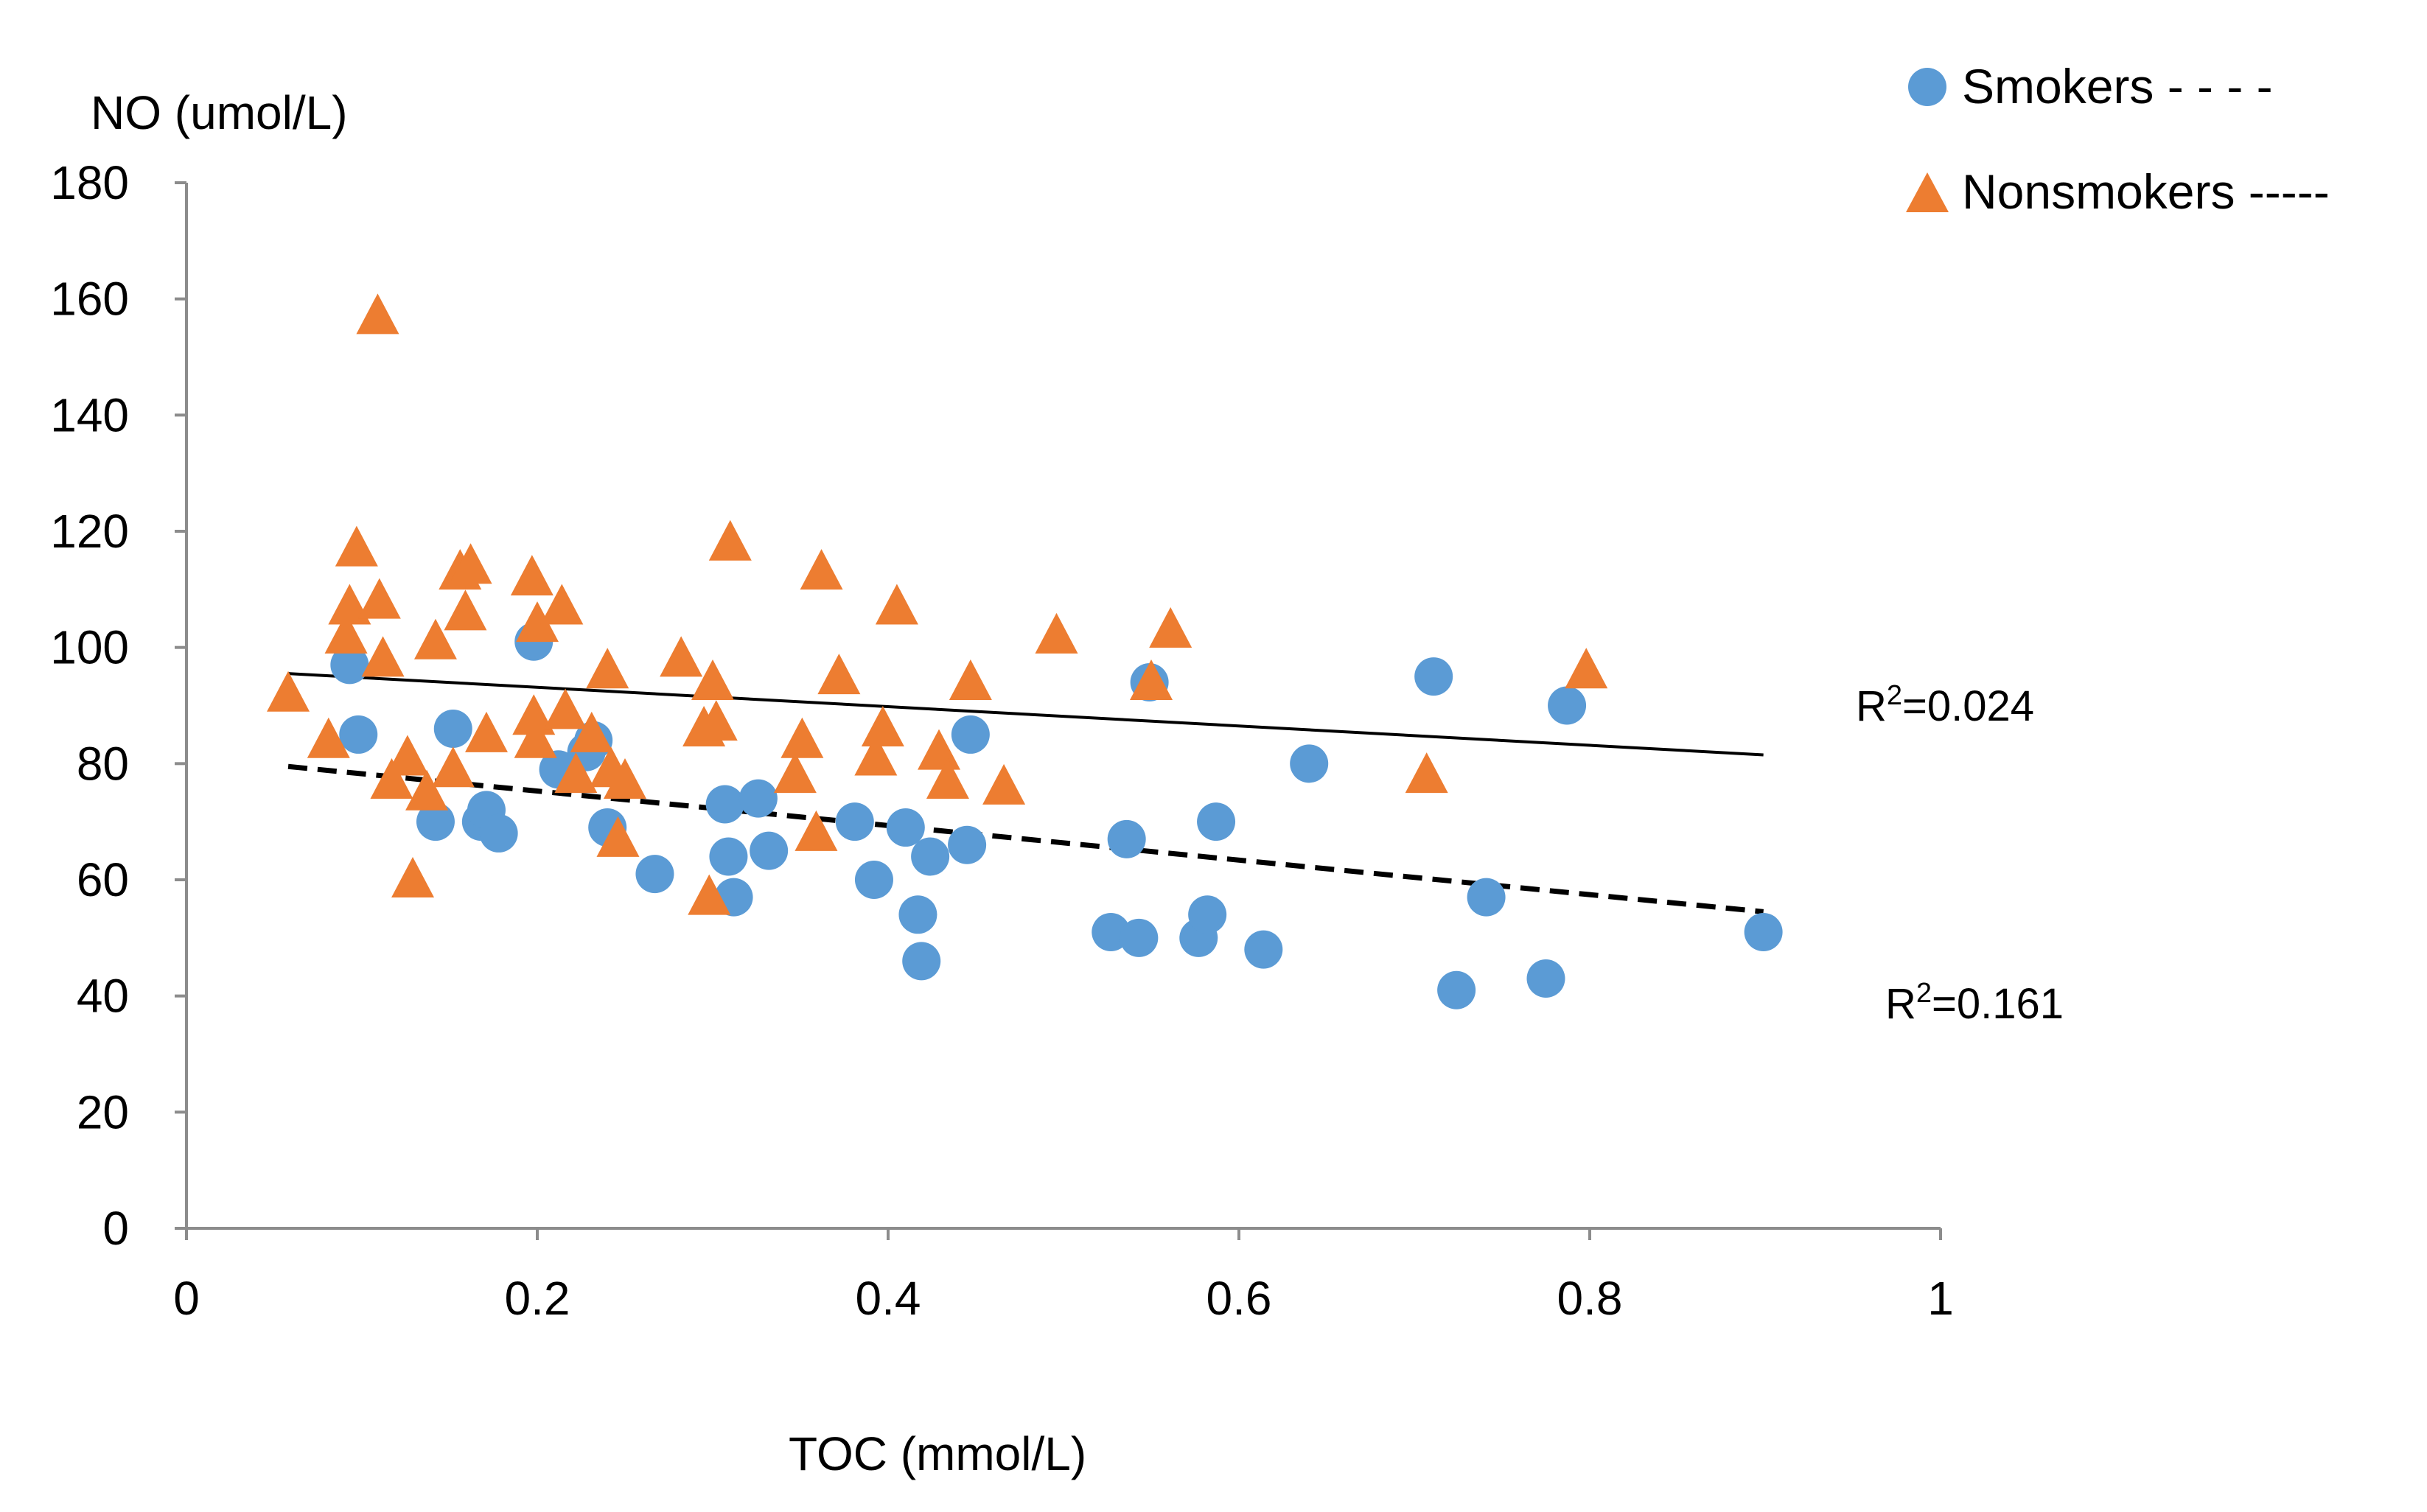  I want to click on y-tick-label: 60, so click(103, 879).